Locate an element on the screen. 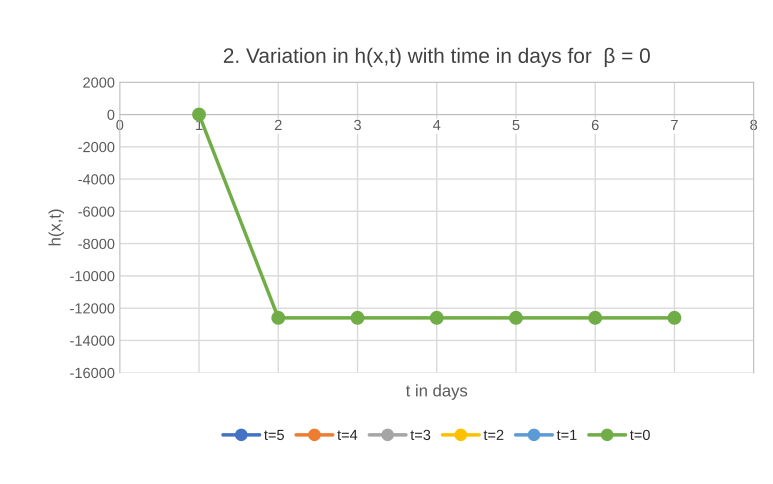  x-tick-label: 3 is located at coordinates (357, 125).